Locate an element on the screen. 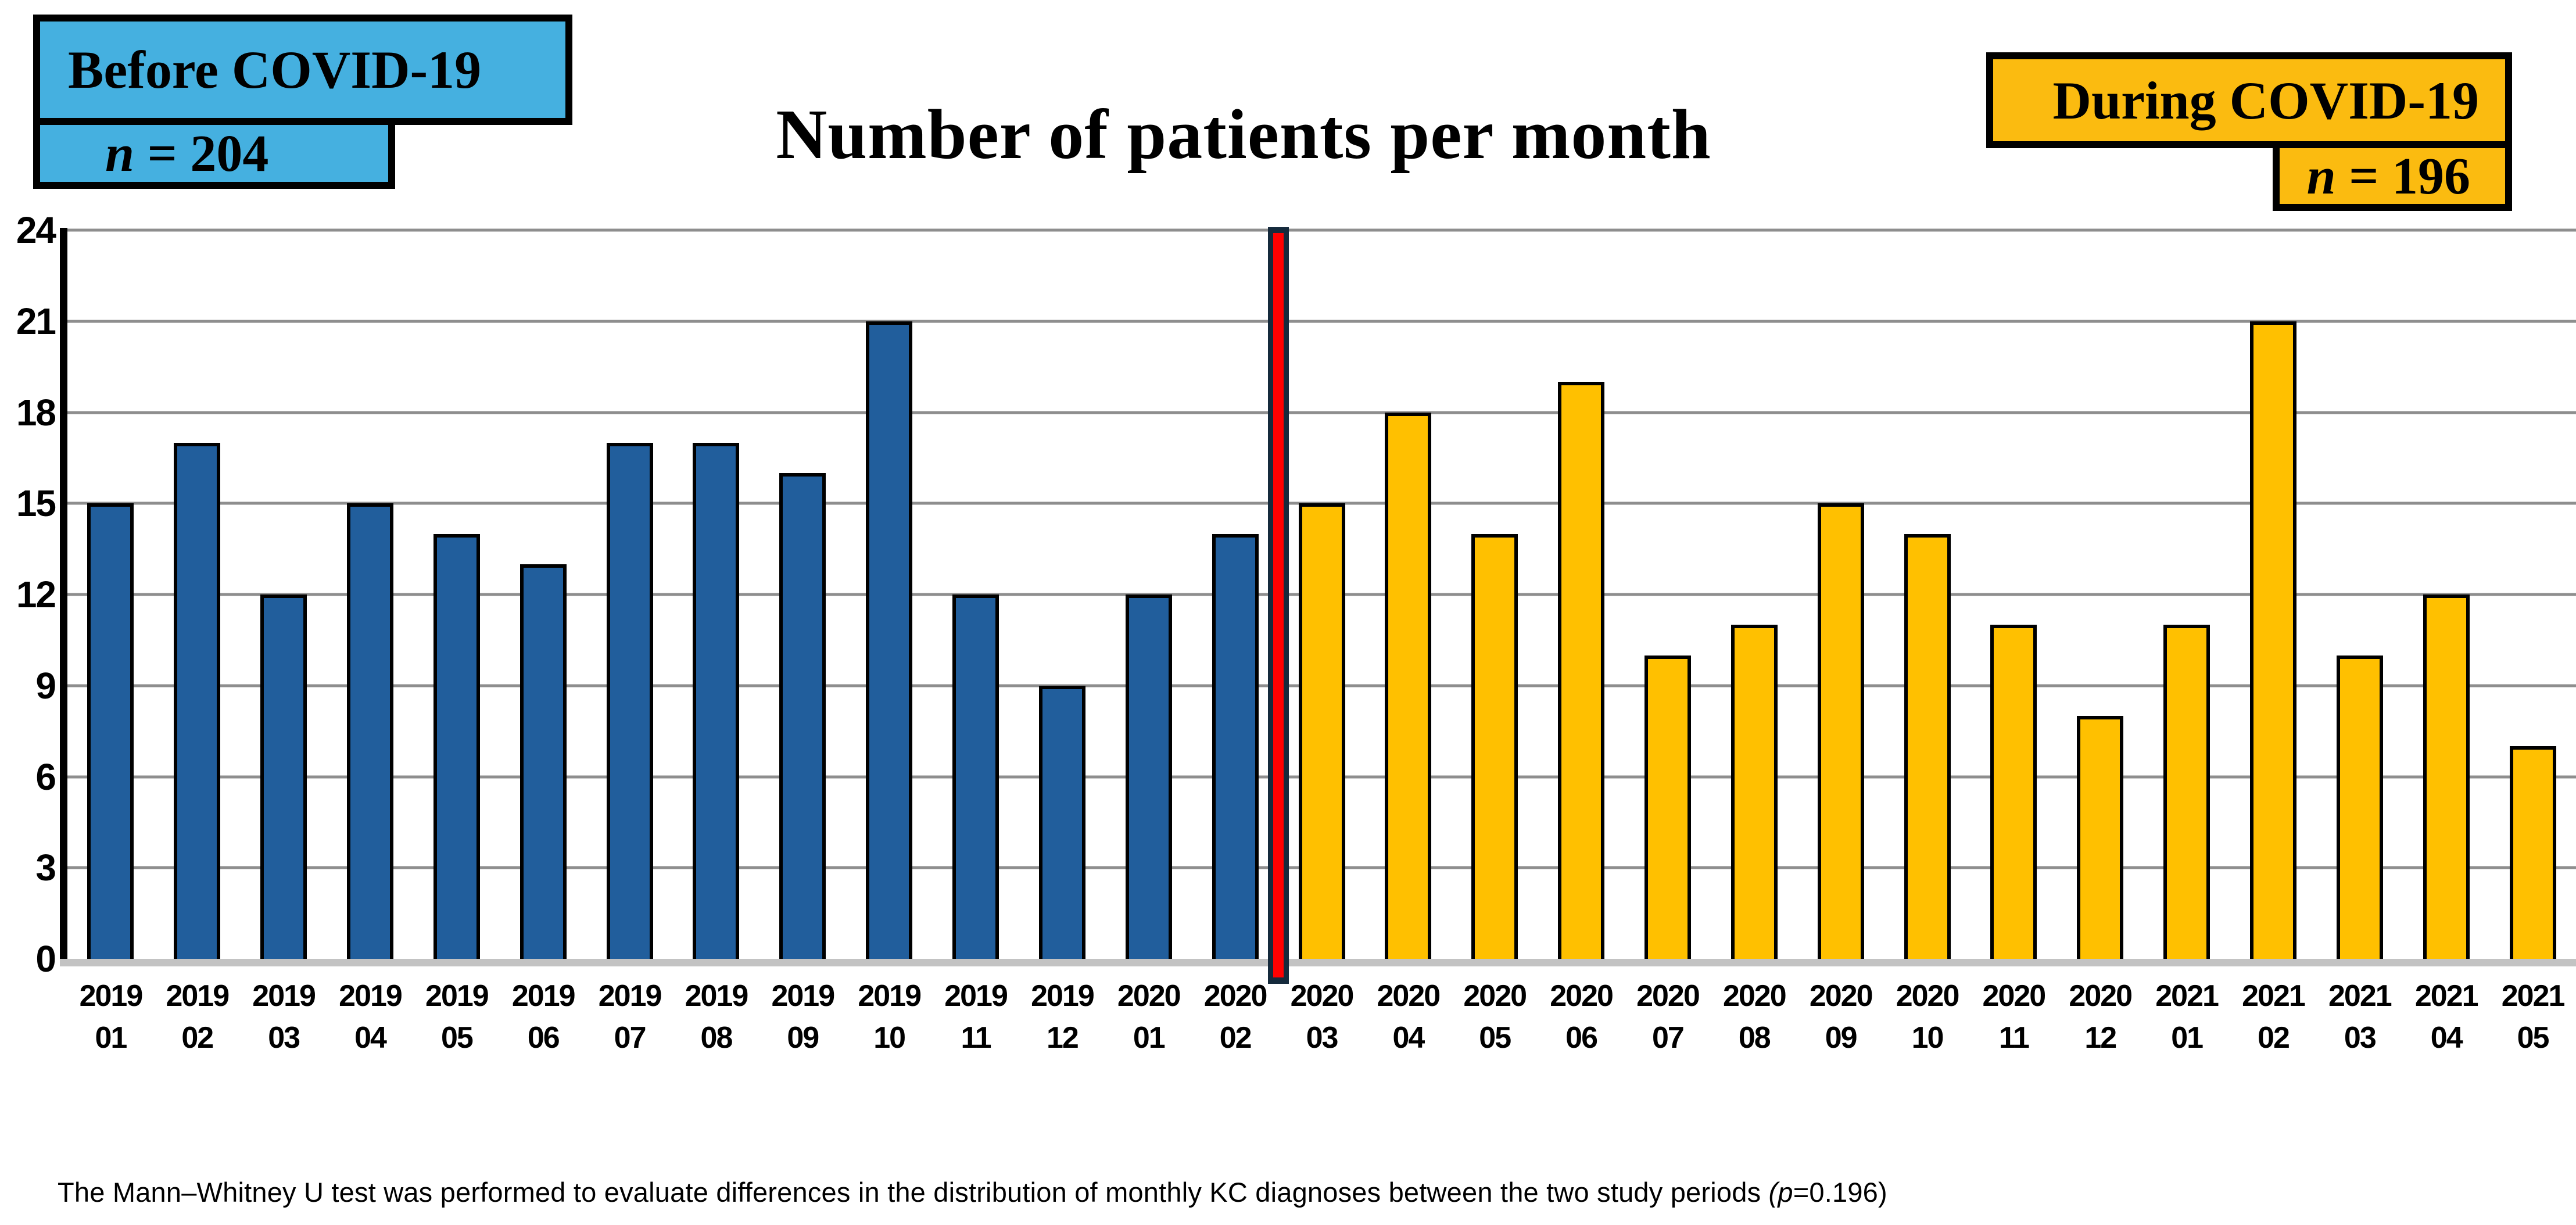  legend-before-n-box: n = 204 is located at coordinates (214, 153).